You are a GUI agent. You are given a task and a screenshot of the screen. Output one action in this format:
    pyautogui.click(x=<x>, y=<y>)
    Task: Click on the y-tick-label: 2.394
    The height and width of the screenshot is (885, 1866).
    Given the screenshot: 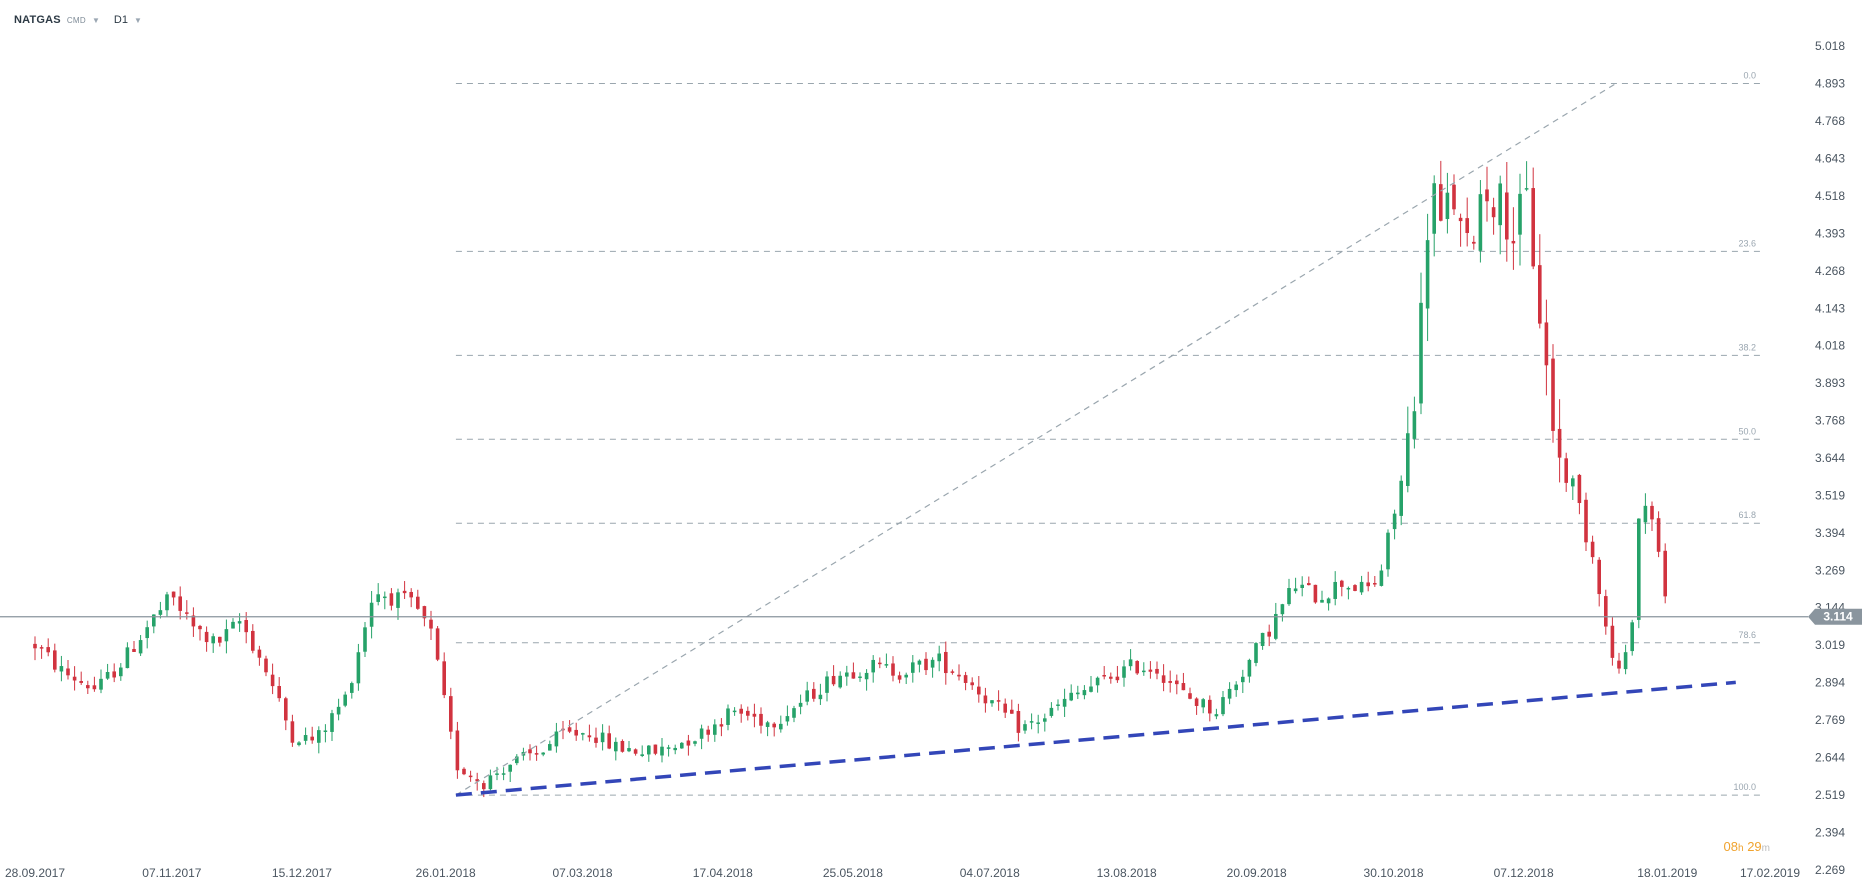 What is the action you would take?
    pyautogui.click(x=1830, y=833)
    